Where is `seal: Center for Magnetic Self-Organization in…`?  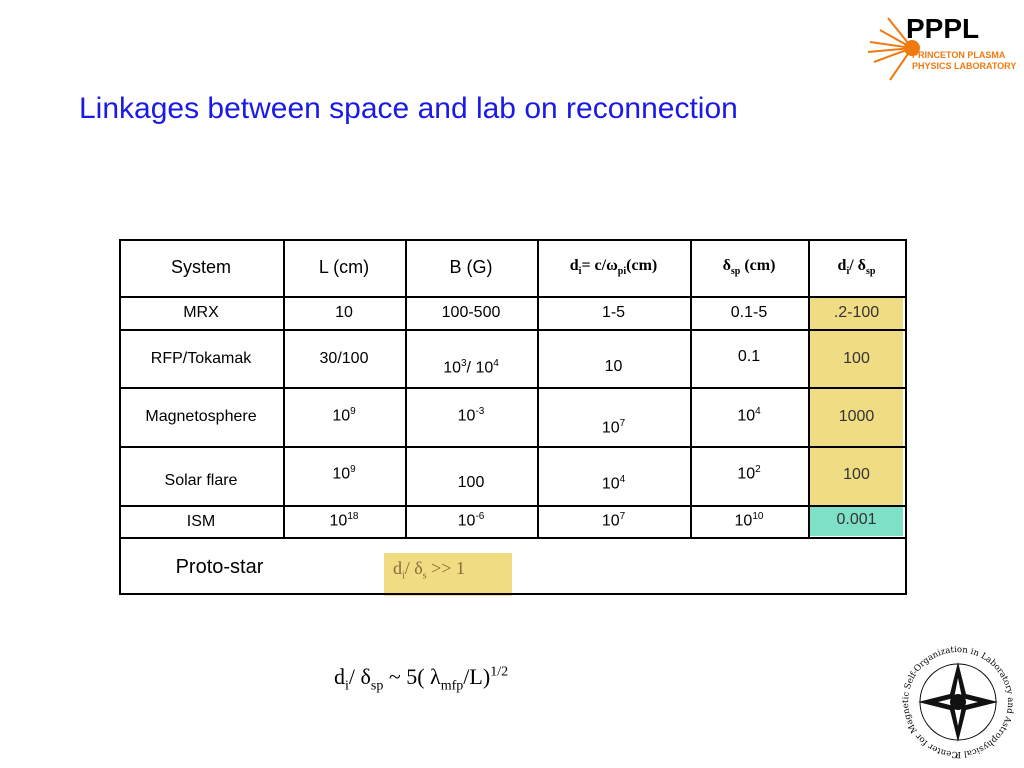
seal: Center for Magnetic Self-Organization in… is located at coordinates (955, 699).